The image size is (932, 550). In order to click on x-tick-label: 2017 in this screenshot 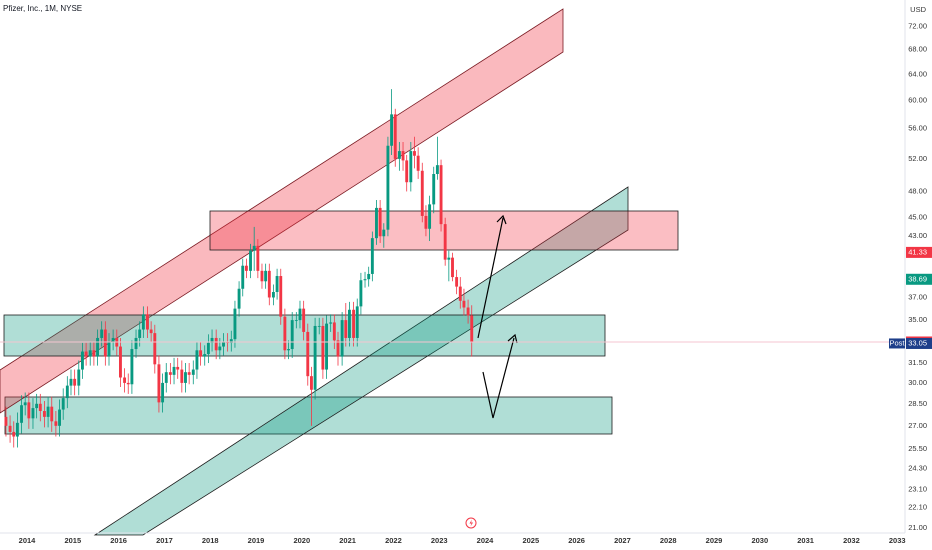, I will do `click(164, 540)`.